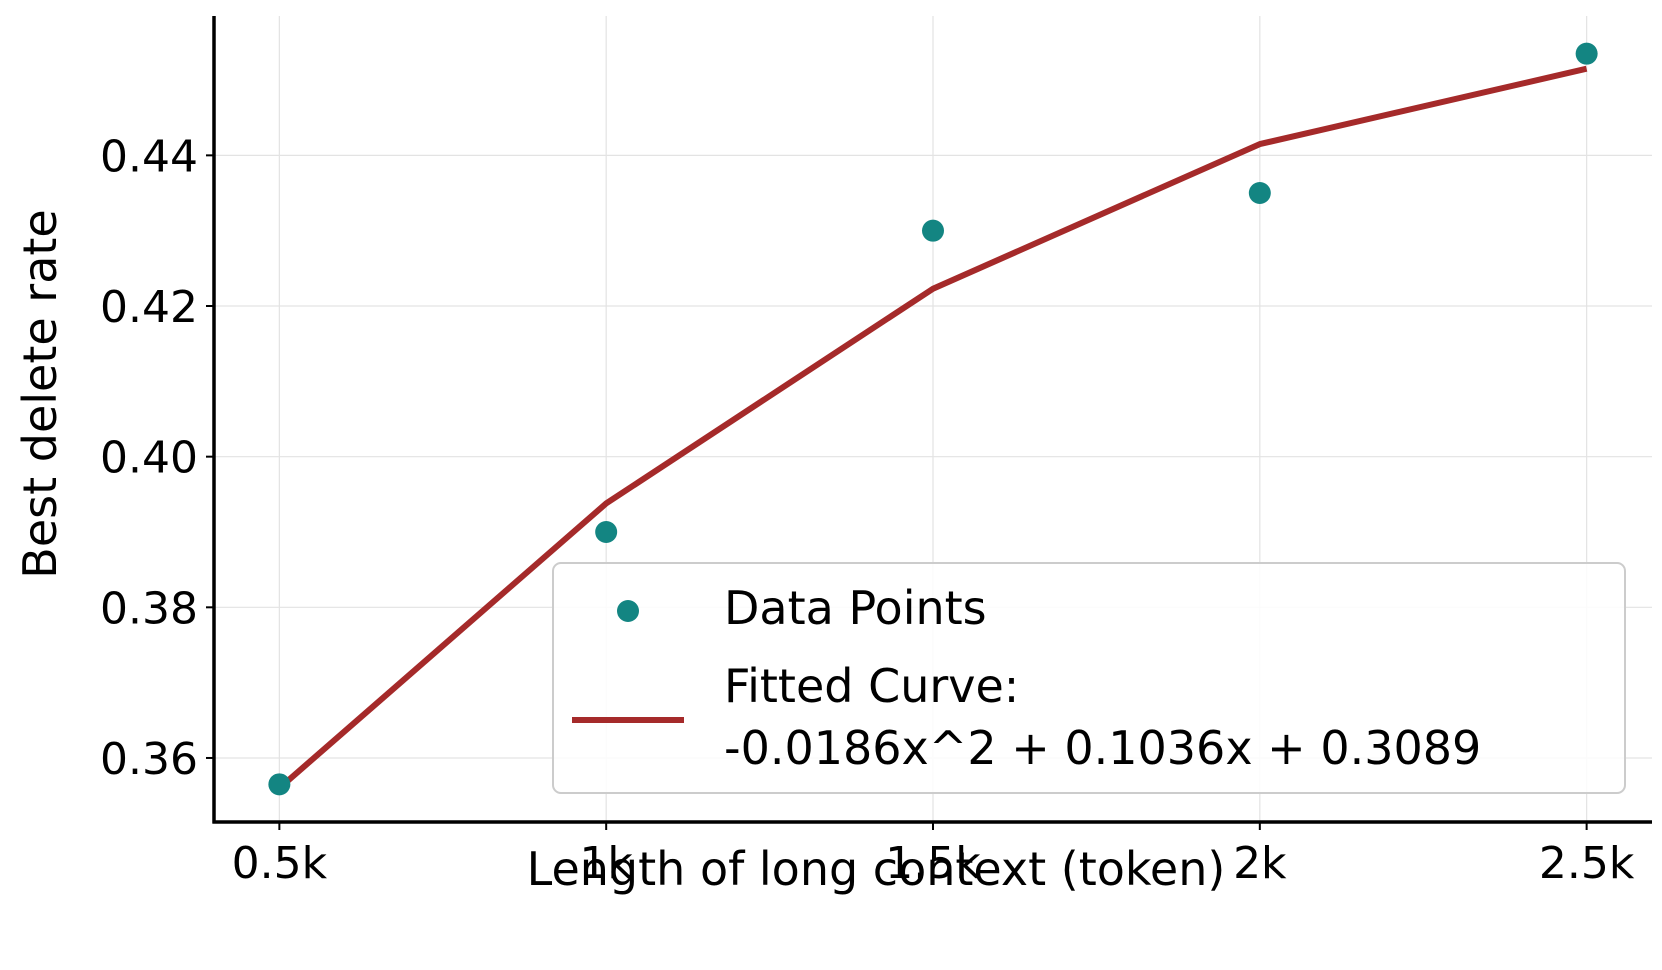  What do you see at coordinates (149, 307) in the screenshot?
I see `y-tick-label-3: 0.42` at bounding box center [149, 307].